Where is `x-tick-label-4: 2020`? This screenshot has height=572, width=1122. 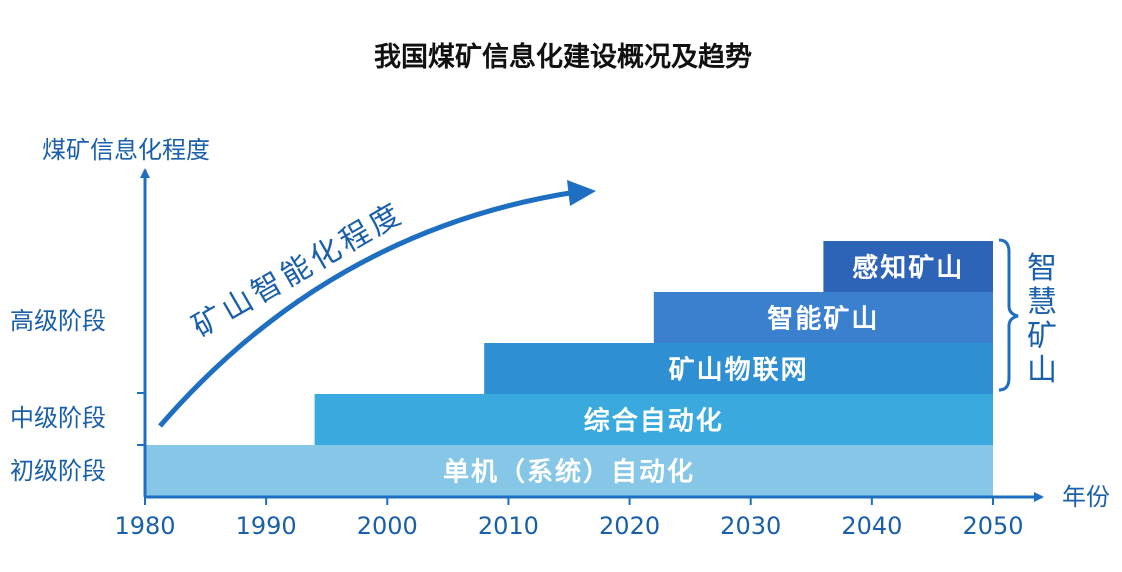 x-tick-label-4: 2020 is located at coordinates (629, 526).